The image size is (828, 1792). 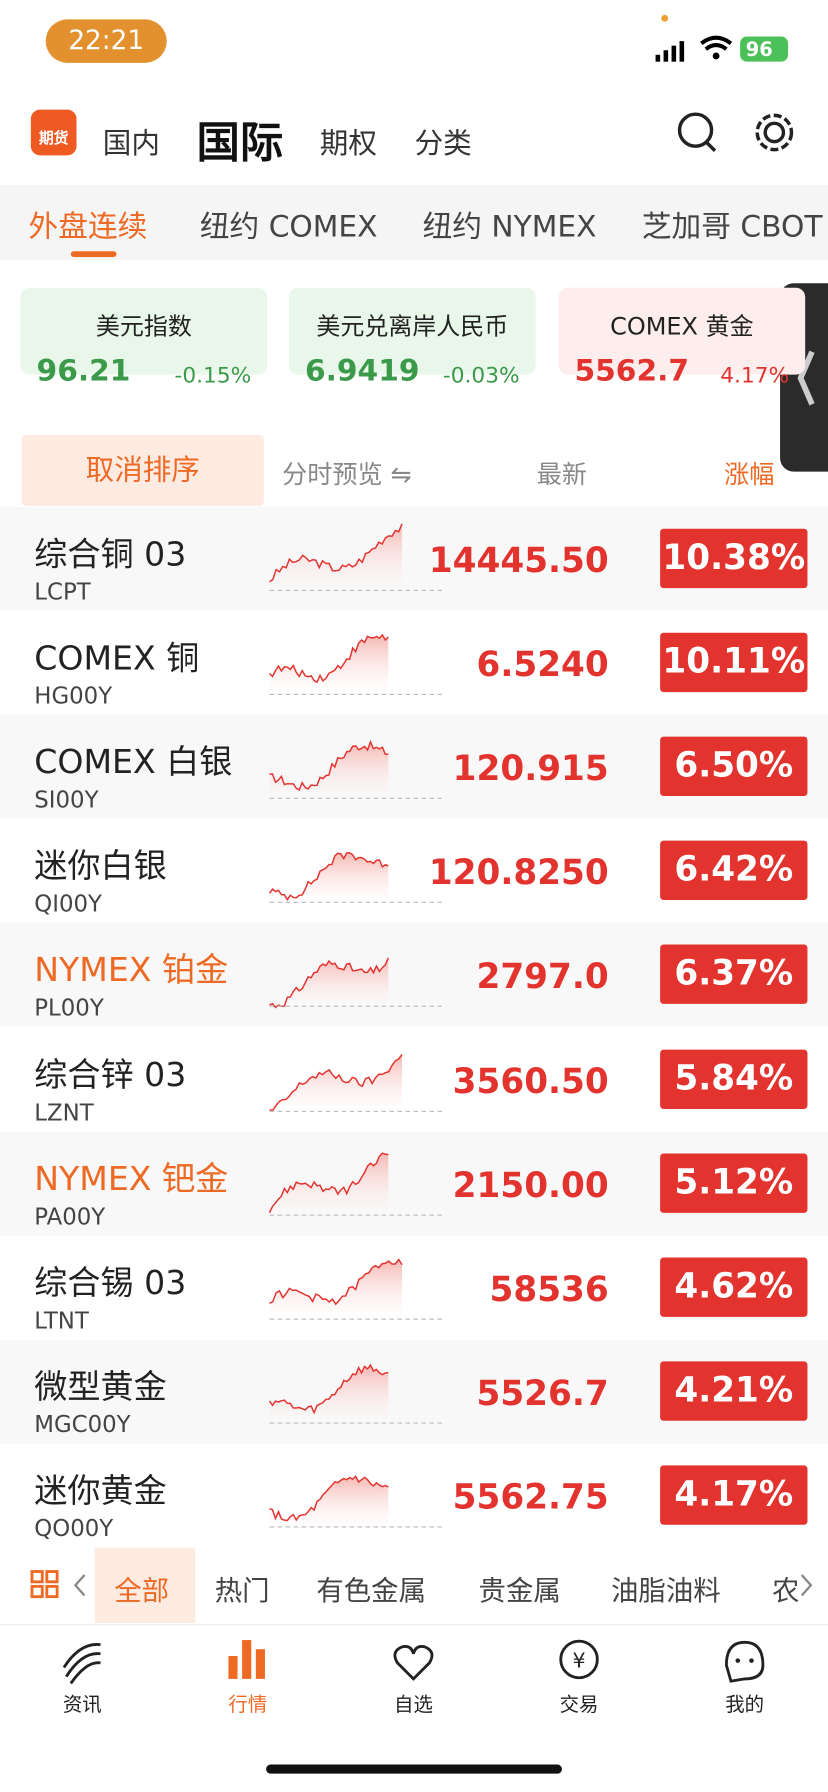 What do you see at coordinates (759, 49) in the screenshot?
I see `battery: 96` at bounding box center [759, 49].